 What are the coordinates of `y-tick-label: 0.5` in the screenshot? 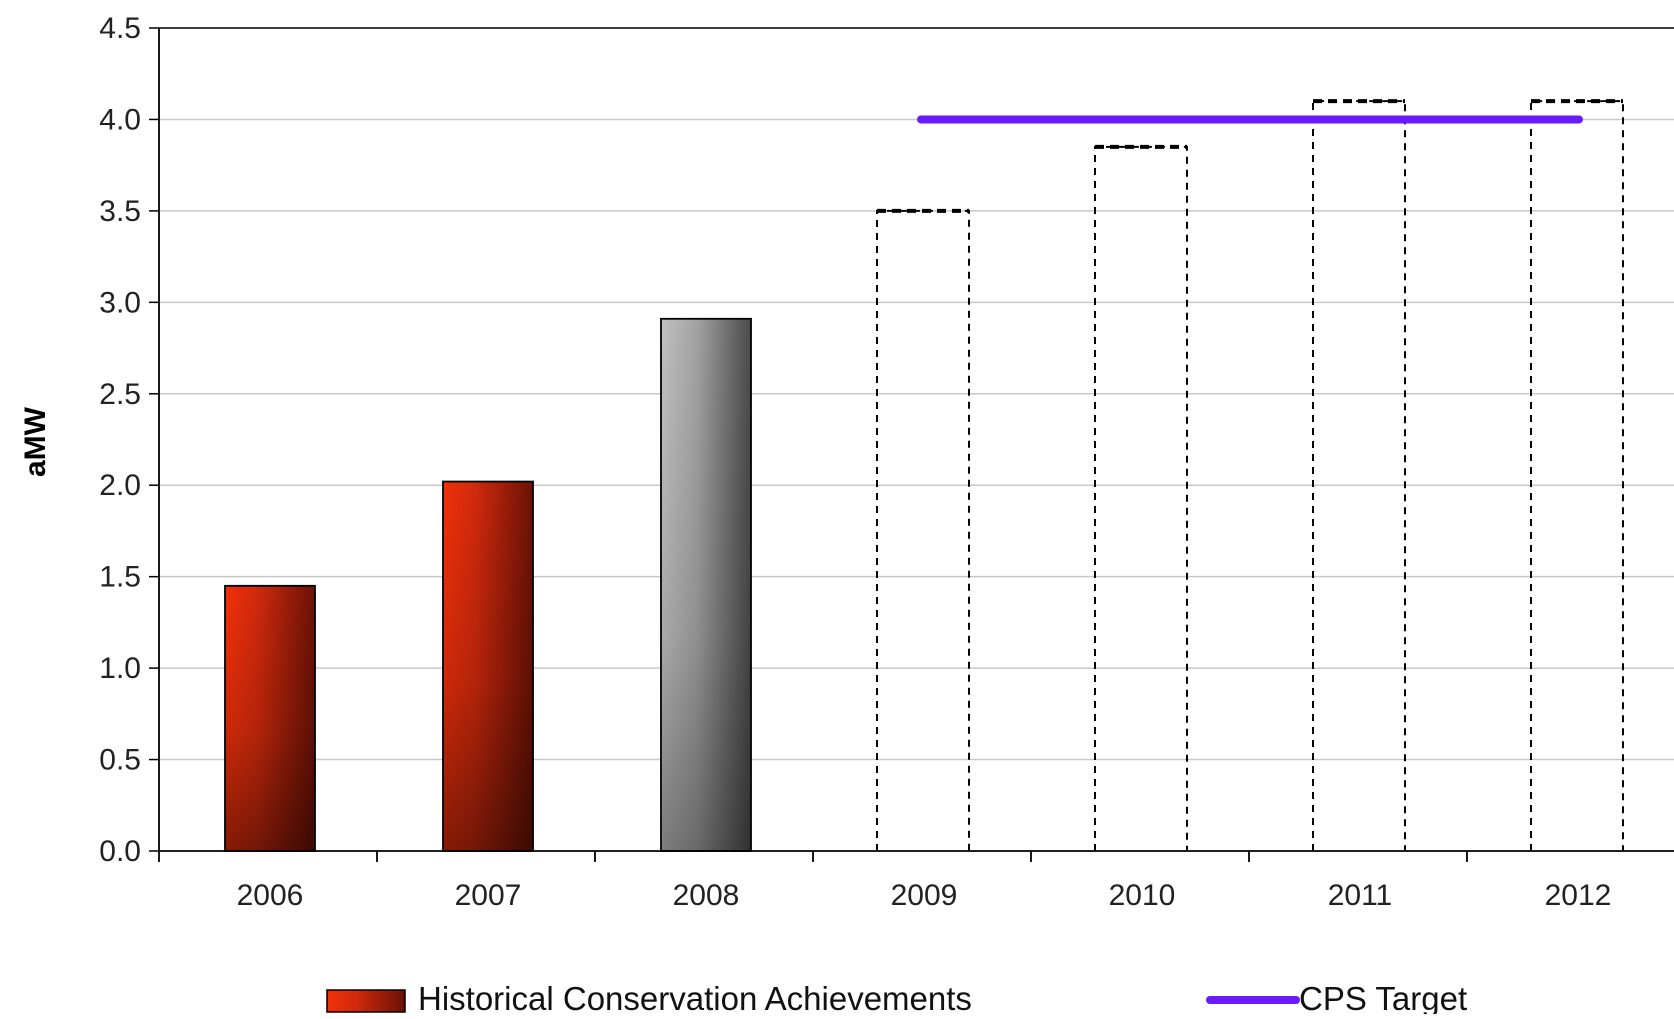 It's located at (120, 760).